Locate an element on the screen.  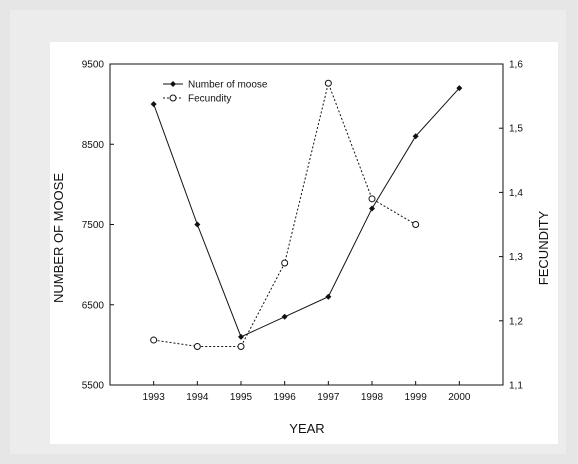
y-tick-label-right: 1,4 is located at coordinates (516, 193).